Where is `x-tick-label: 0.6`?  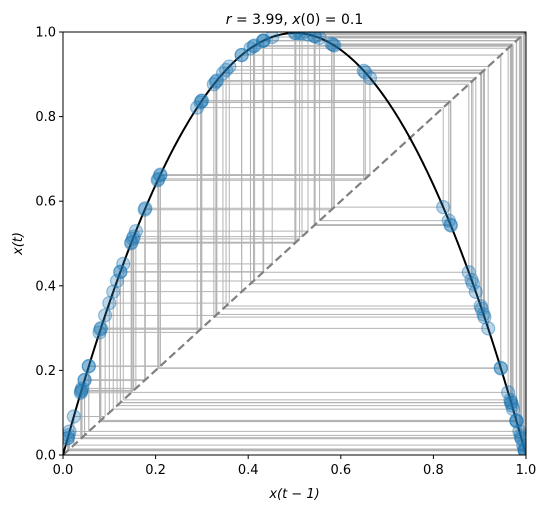
x-tick-label: 0.6 is located at coordinates (340, 470).